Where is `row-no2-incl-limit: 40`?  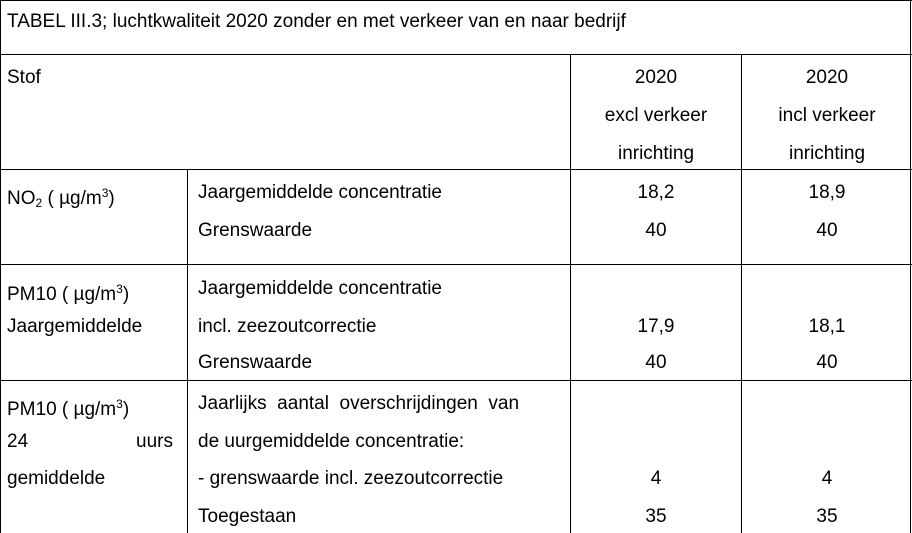 row-no2-incl-limit: 40 is located at coordinates (827, 230).